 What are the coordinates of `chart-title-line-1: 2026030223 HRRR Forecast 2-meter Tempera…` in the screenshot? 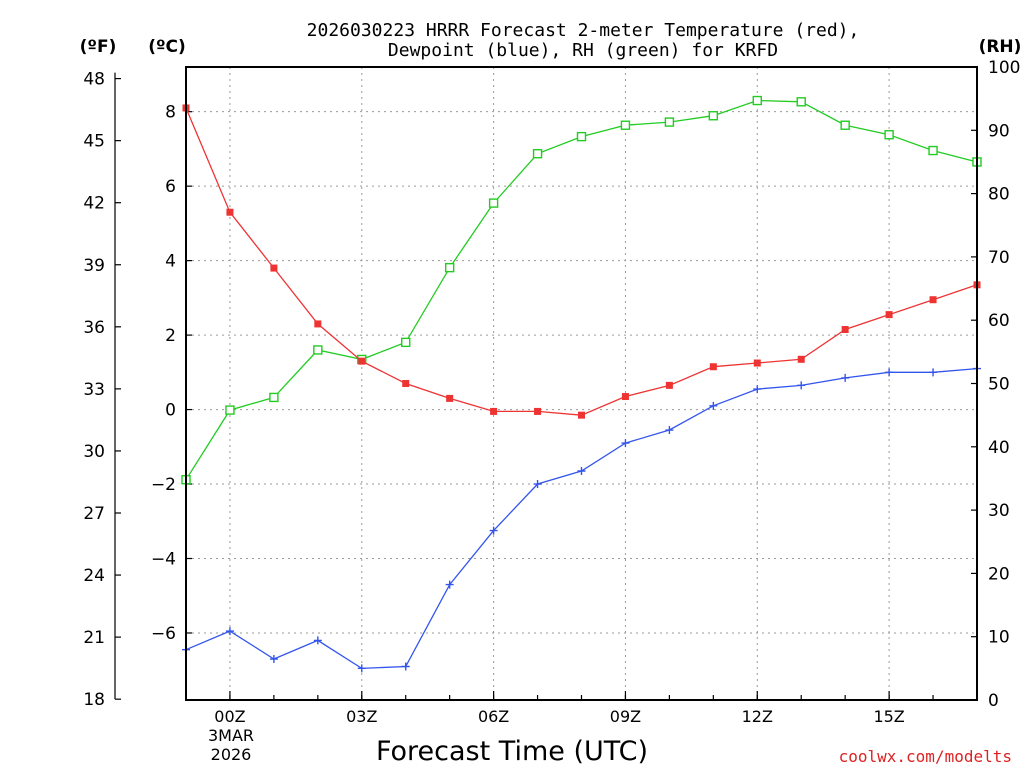 It's located at (583, 30).